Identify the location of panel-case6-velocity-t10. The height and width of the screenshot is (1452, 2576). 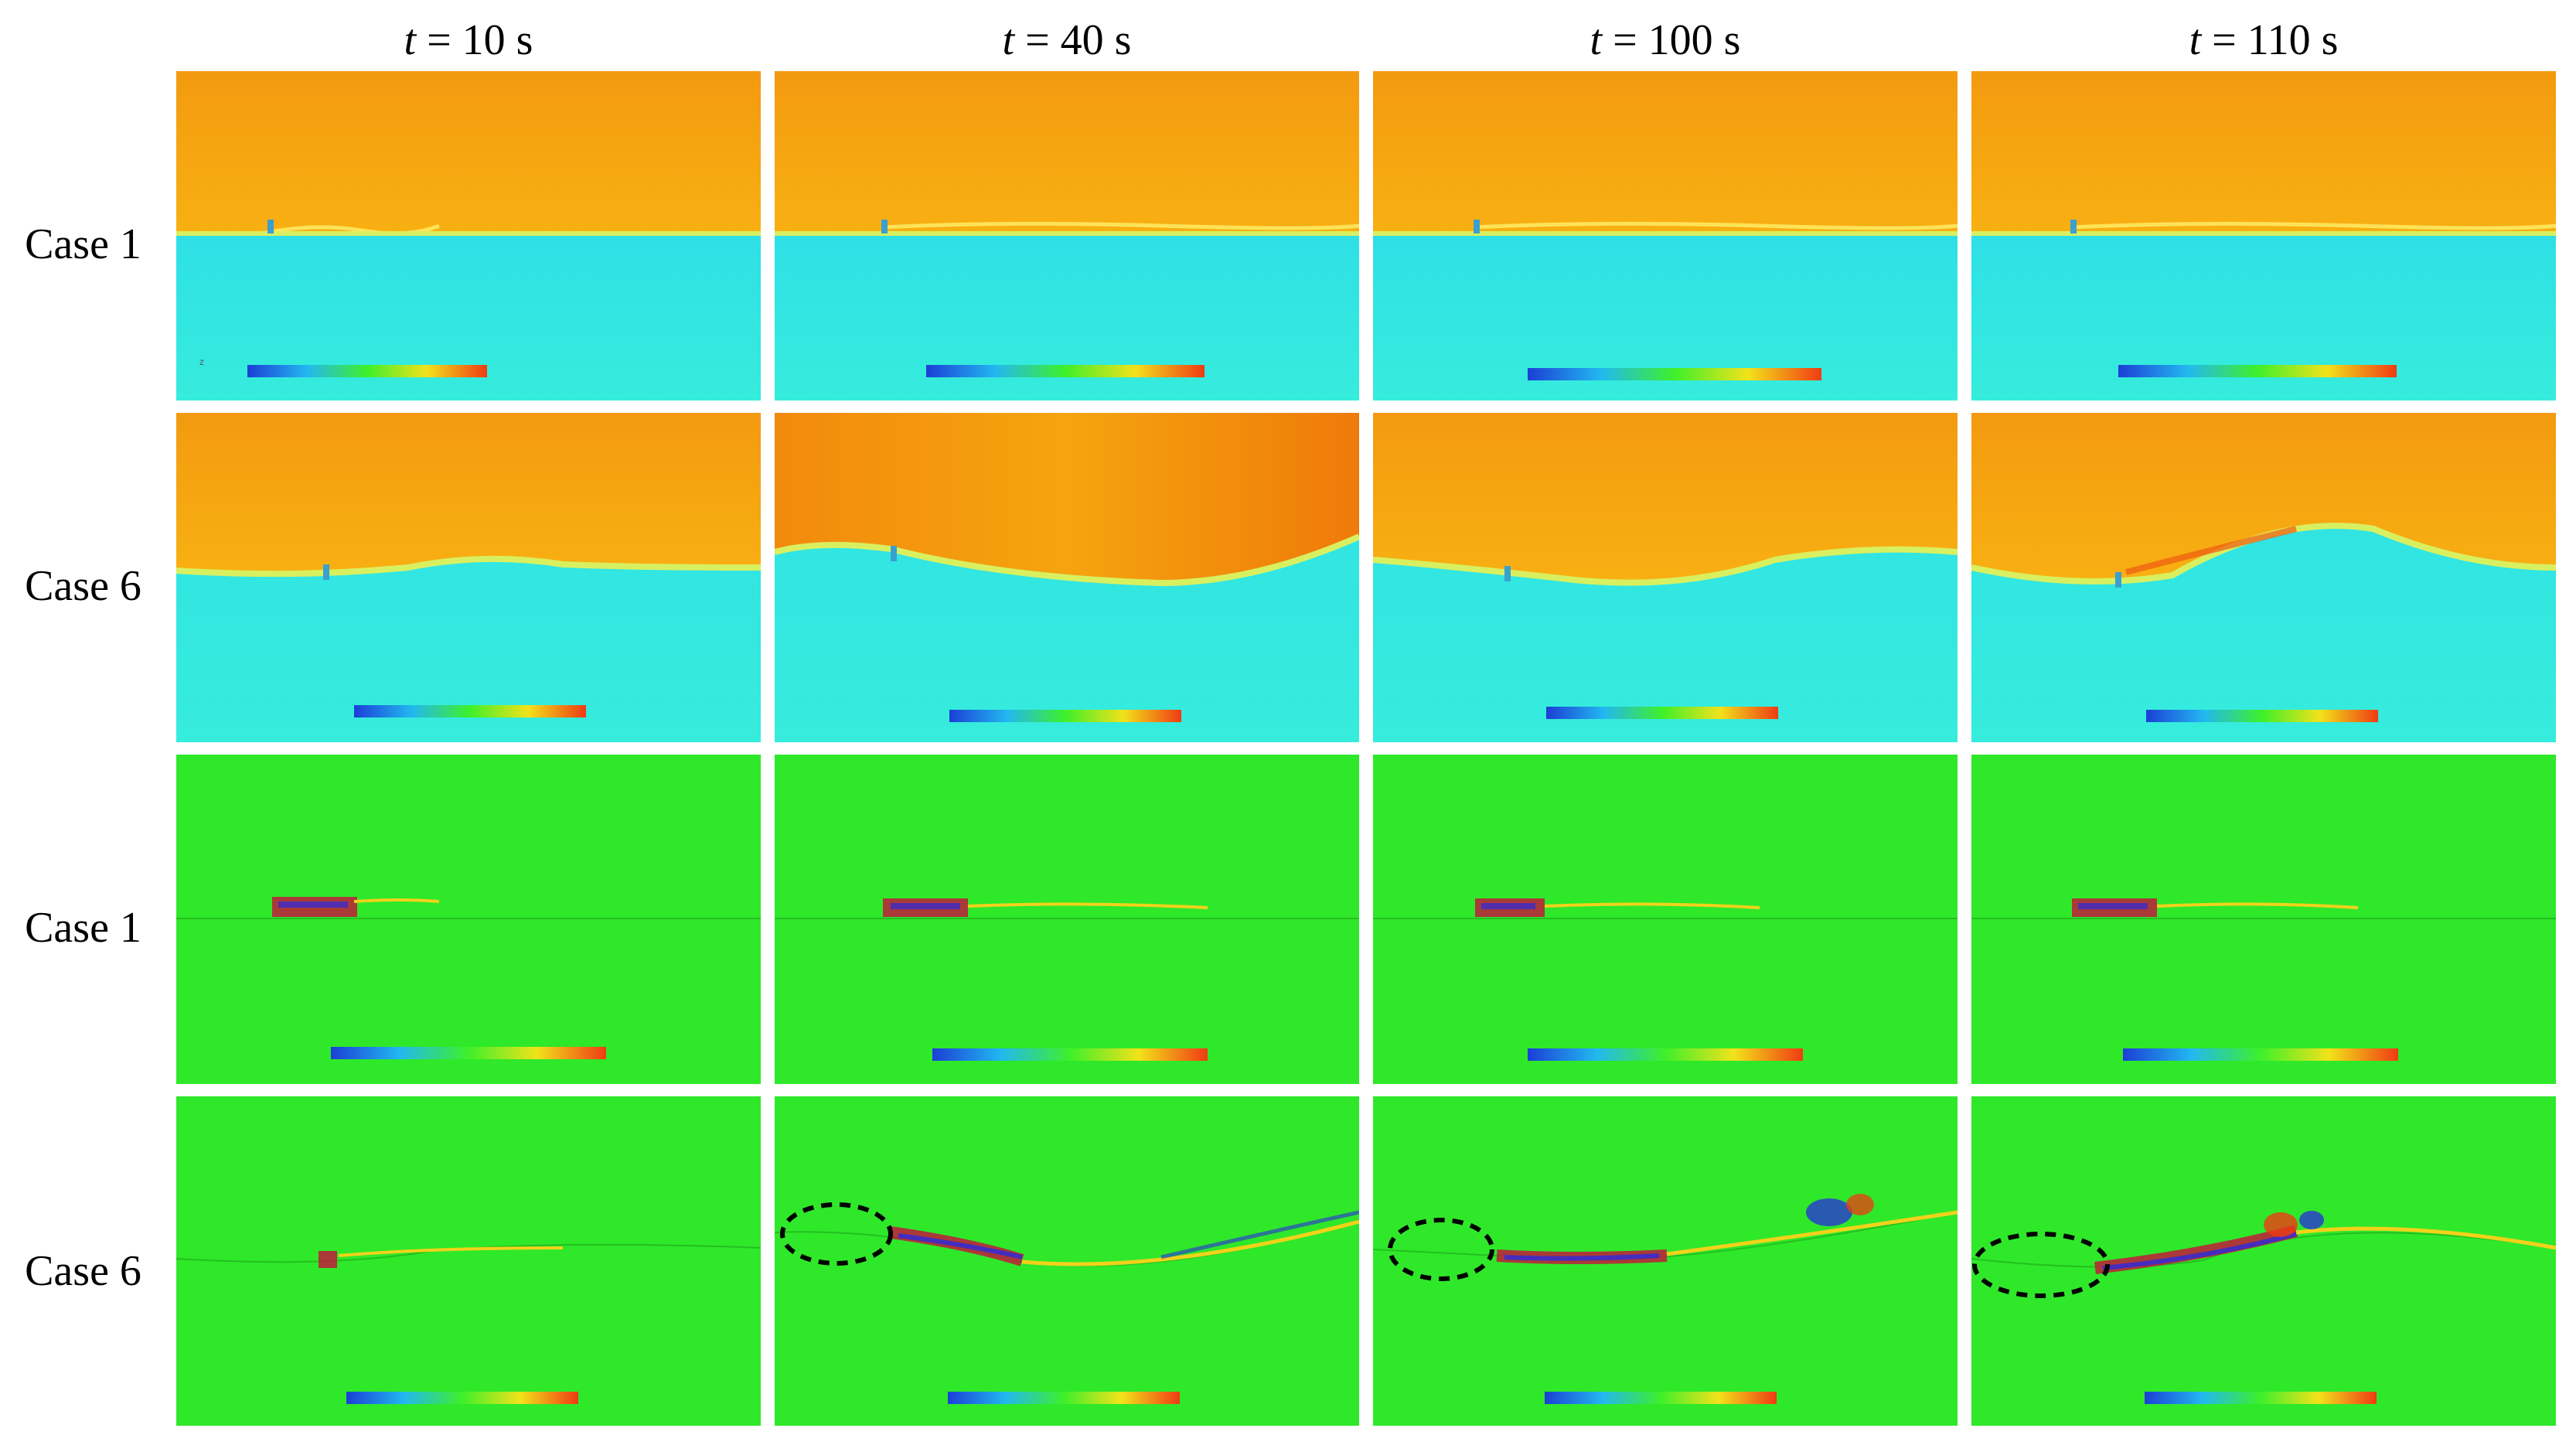
(468, 578).